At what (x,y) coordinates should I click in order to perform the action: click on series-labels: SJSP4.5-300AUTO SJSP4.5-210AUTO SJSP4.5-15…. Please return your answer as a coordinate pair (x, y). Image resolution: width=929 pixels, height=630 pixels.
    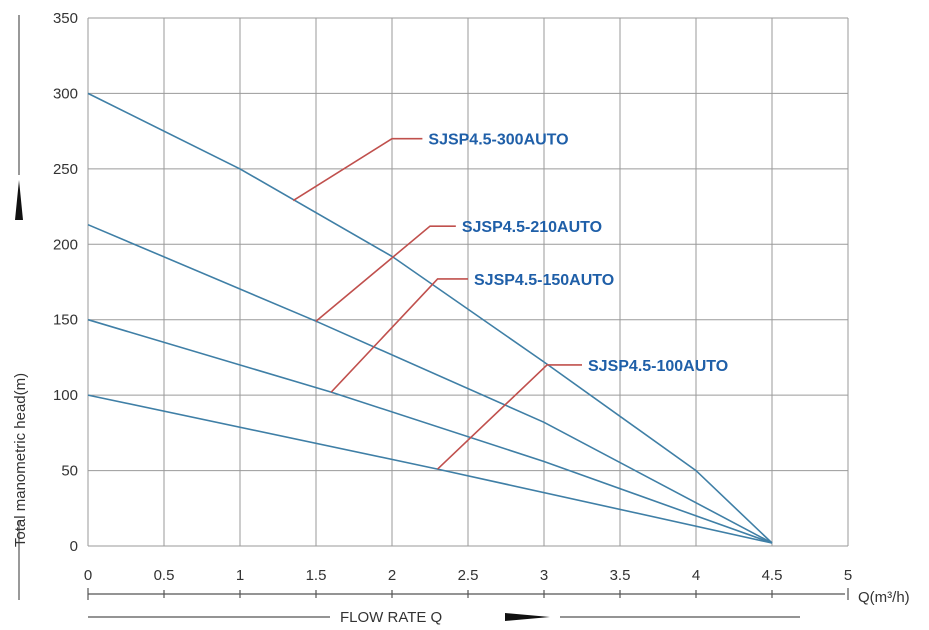
    Looking at the image, I should click on (578, 253).